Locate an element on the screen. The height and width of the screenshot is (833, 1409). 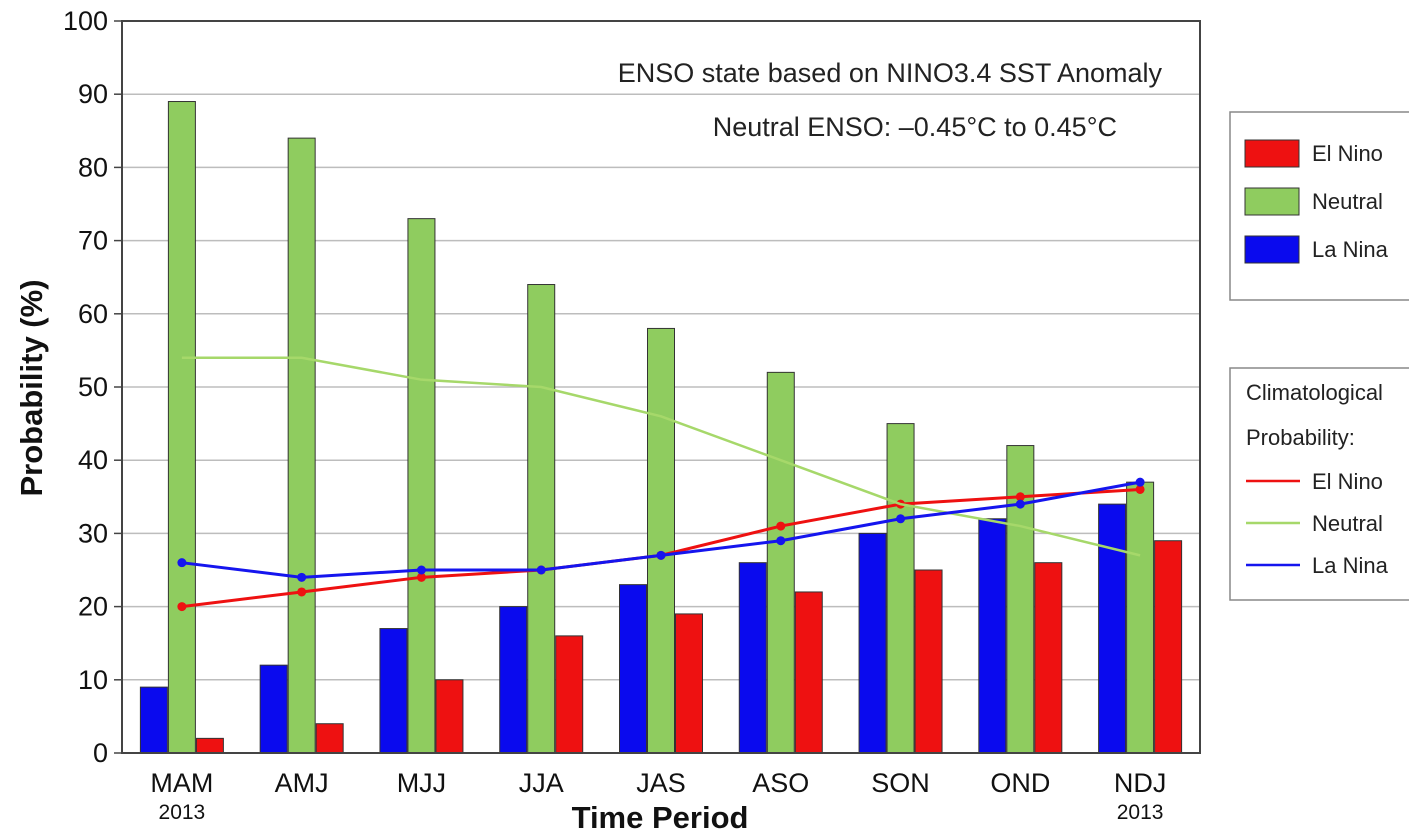
point-climatology-el-nino-aso is located at coordinates (781, 526).